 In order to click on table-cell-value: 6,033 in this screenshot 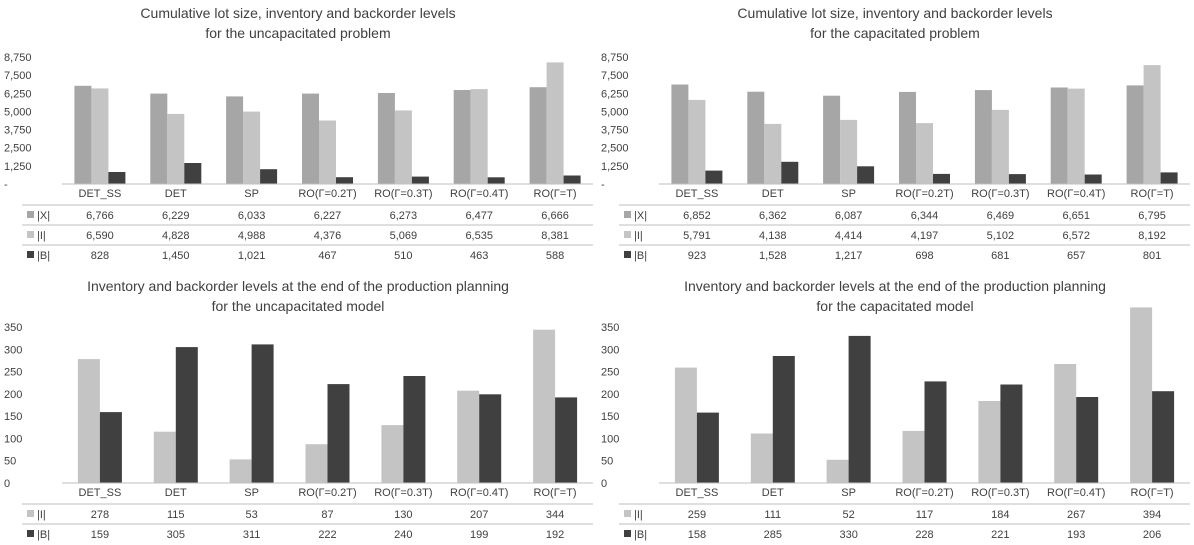, I will do `click(252, 216)`.